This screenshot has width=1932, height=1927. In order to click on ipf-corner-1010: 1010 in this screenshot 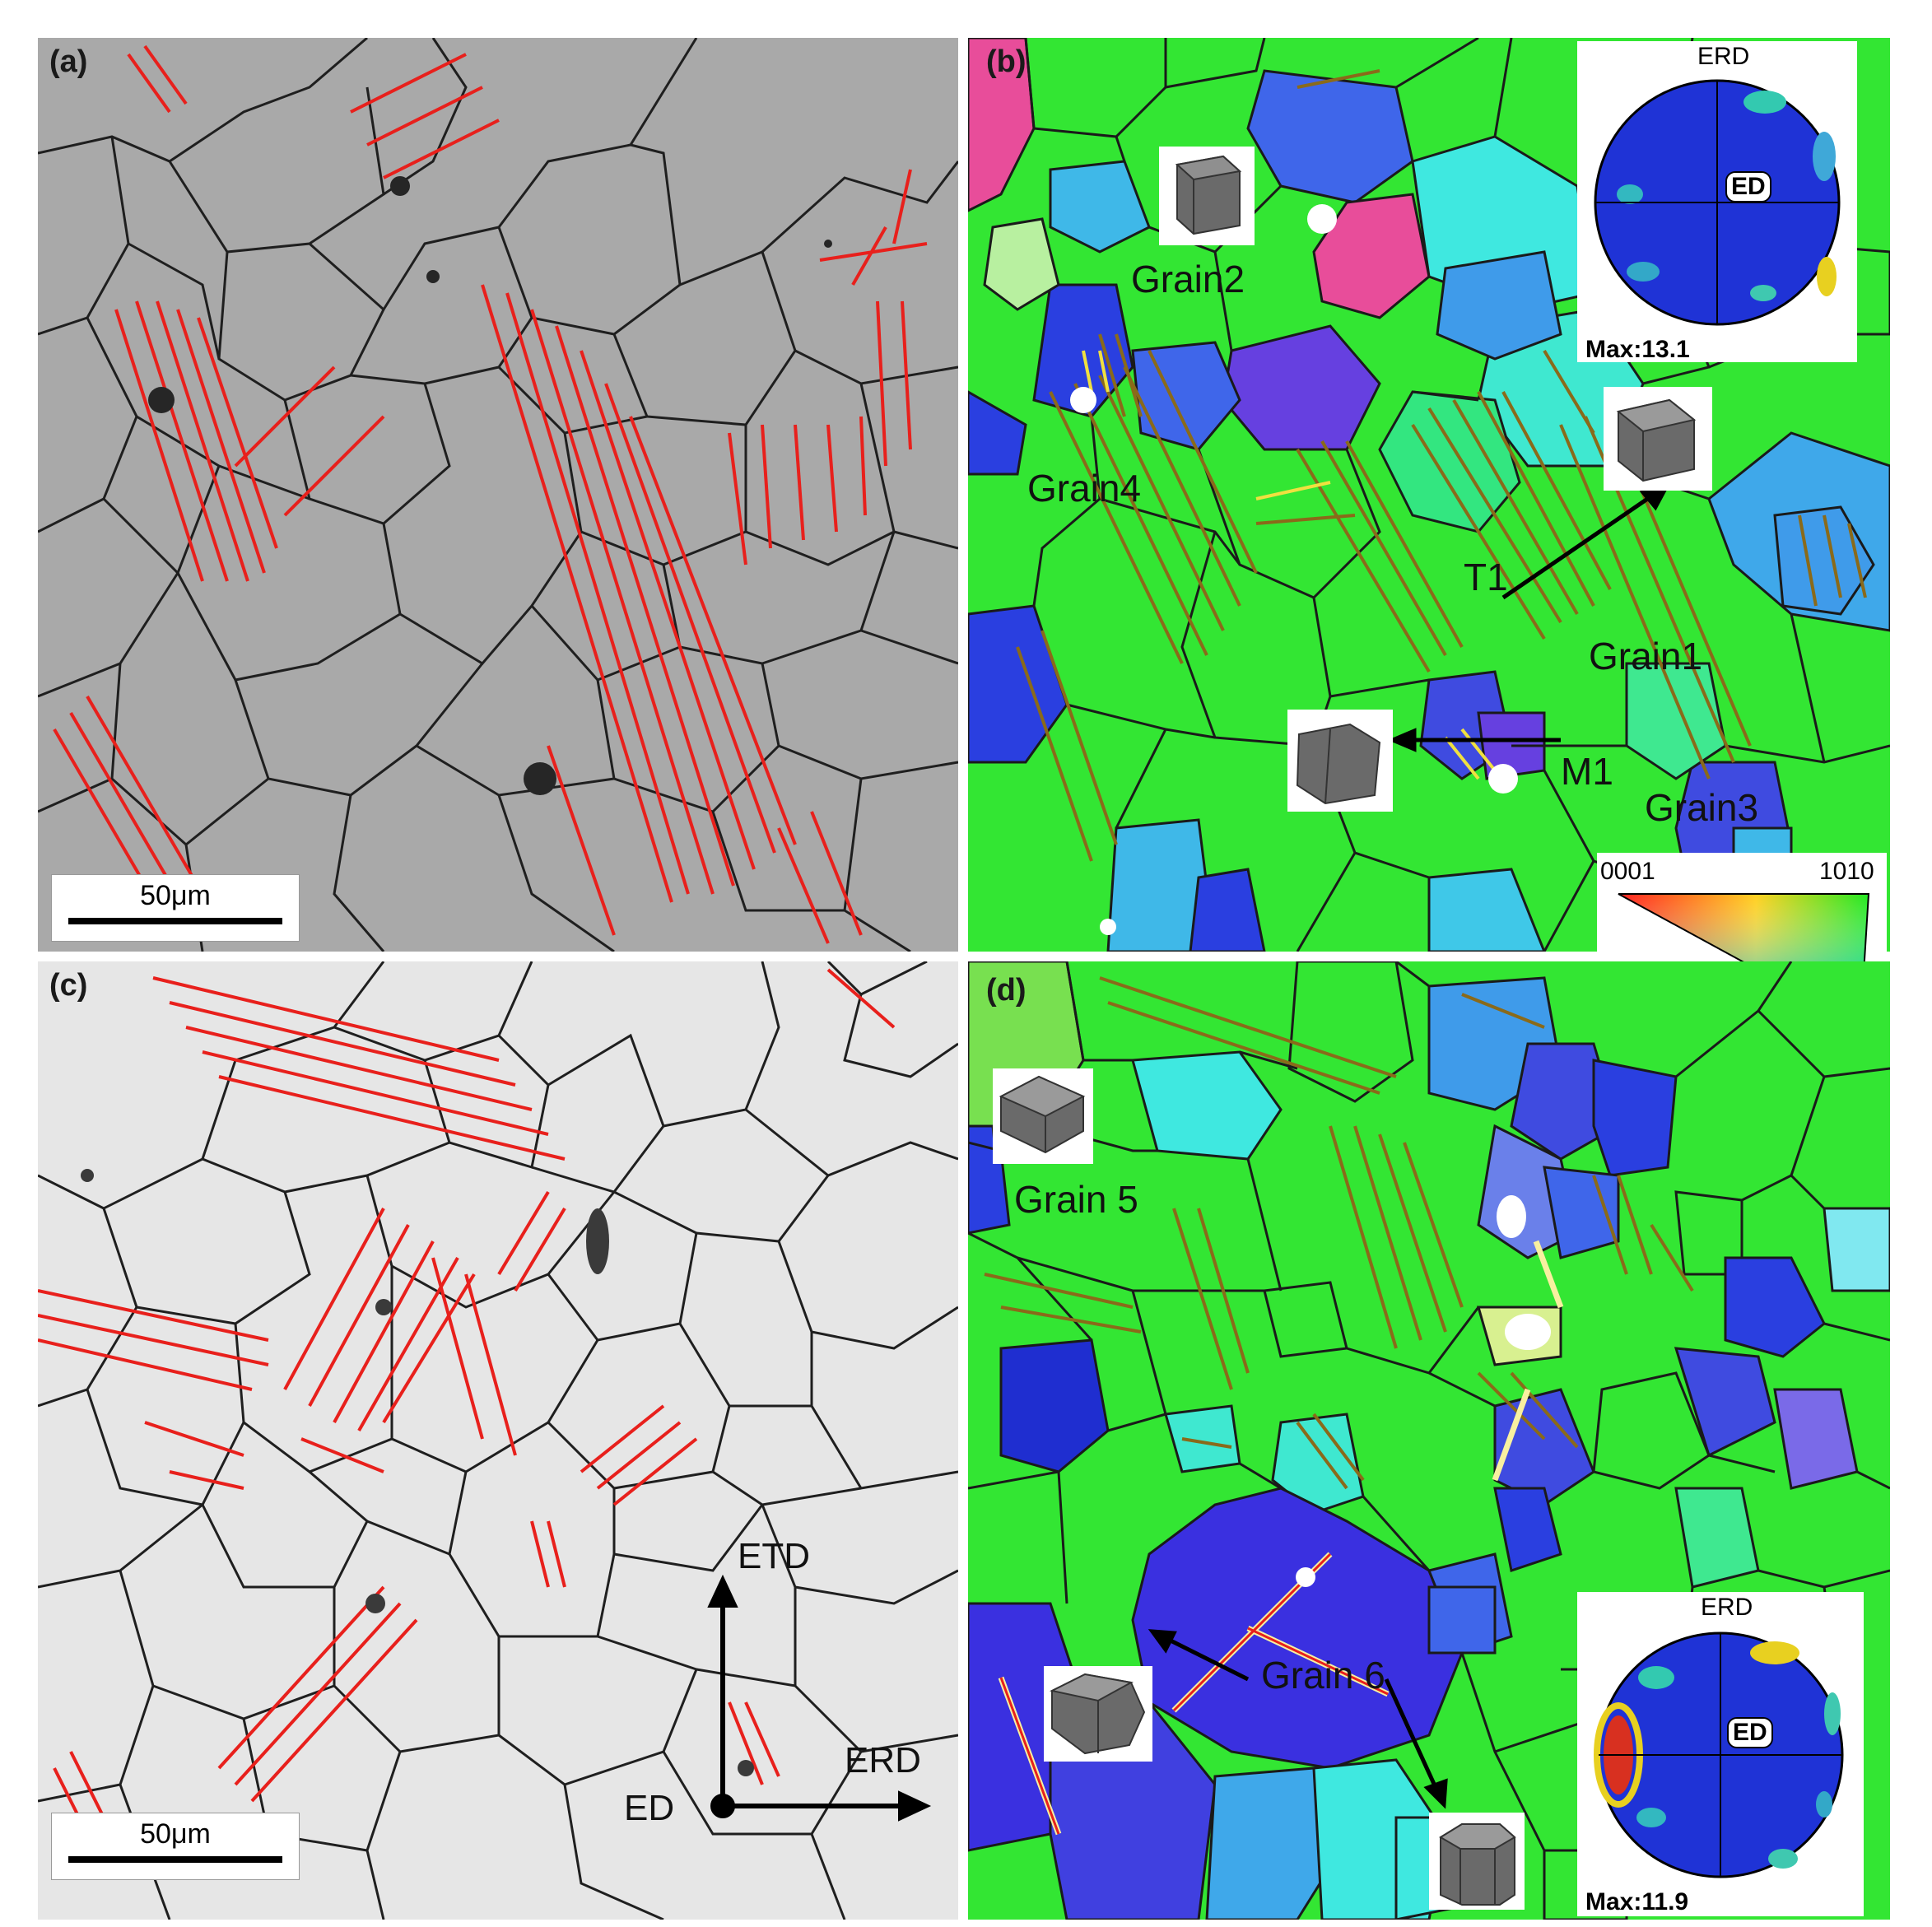, I will do `click(1846, 871)`.